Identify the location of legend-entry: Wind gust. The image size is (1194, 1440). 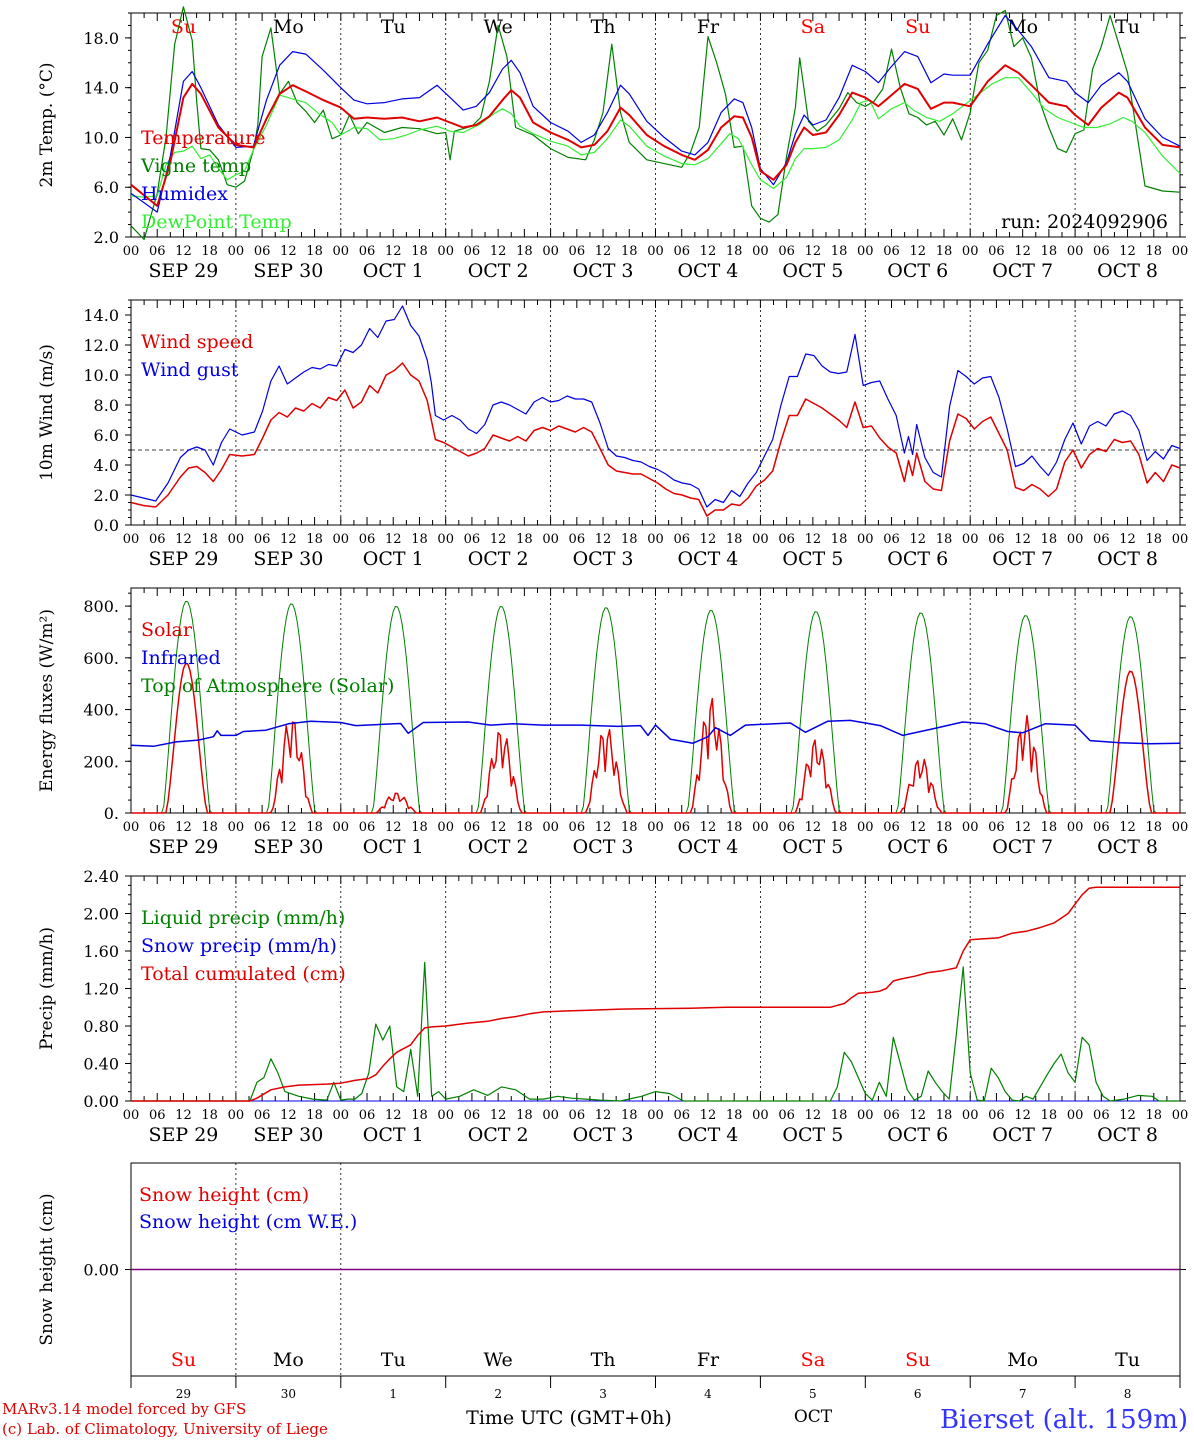
(190, 370).